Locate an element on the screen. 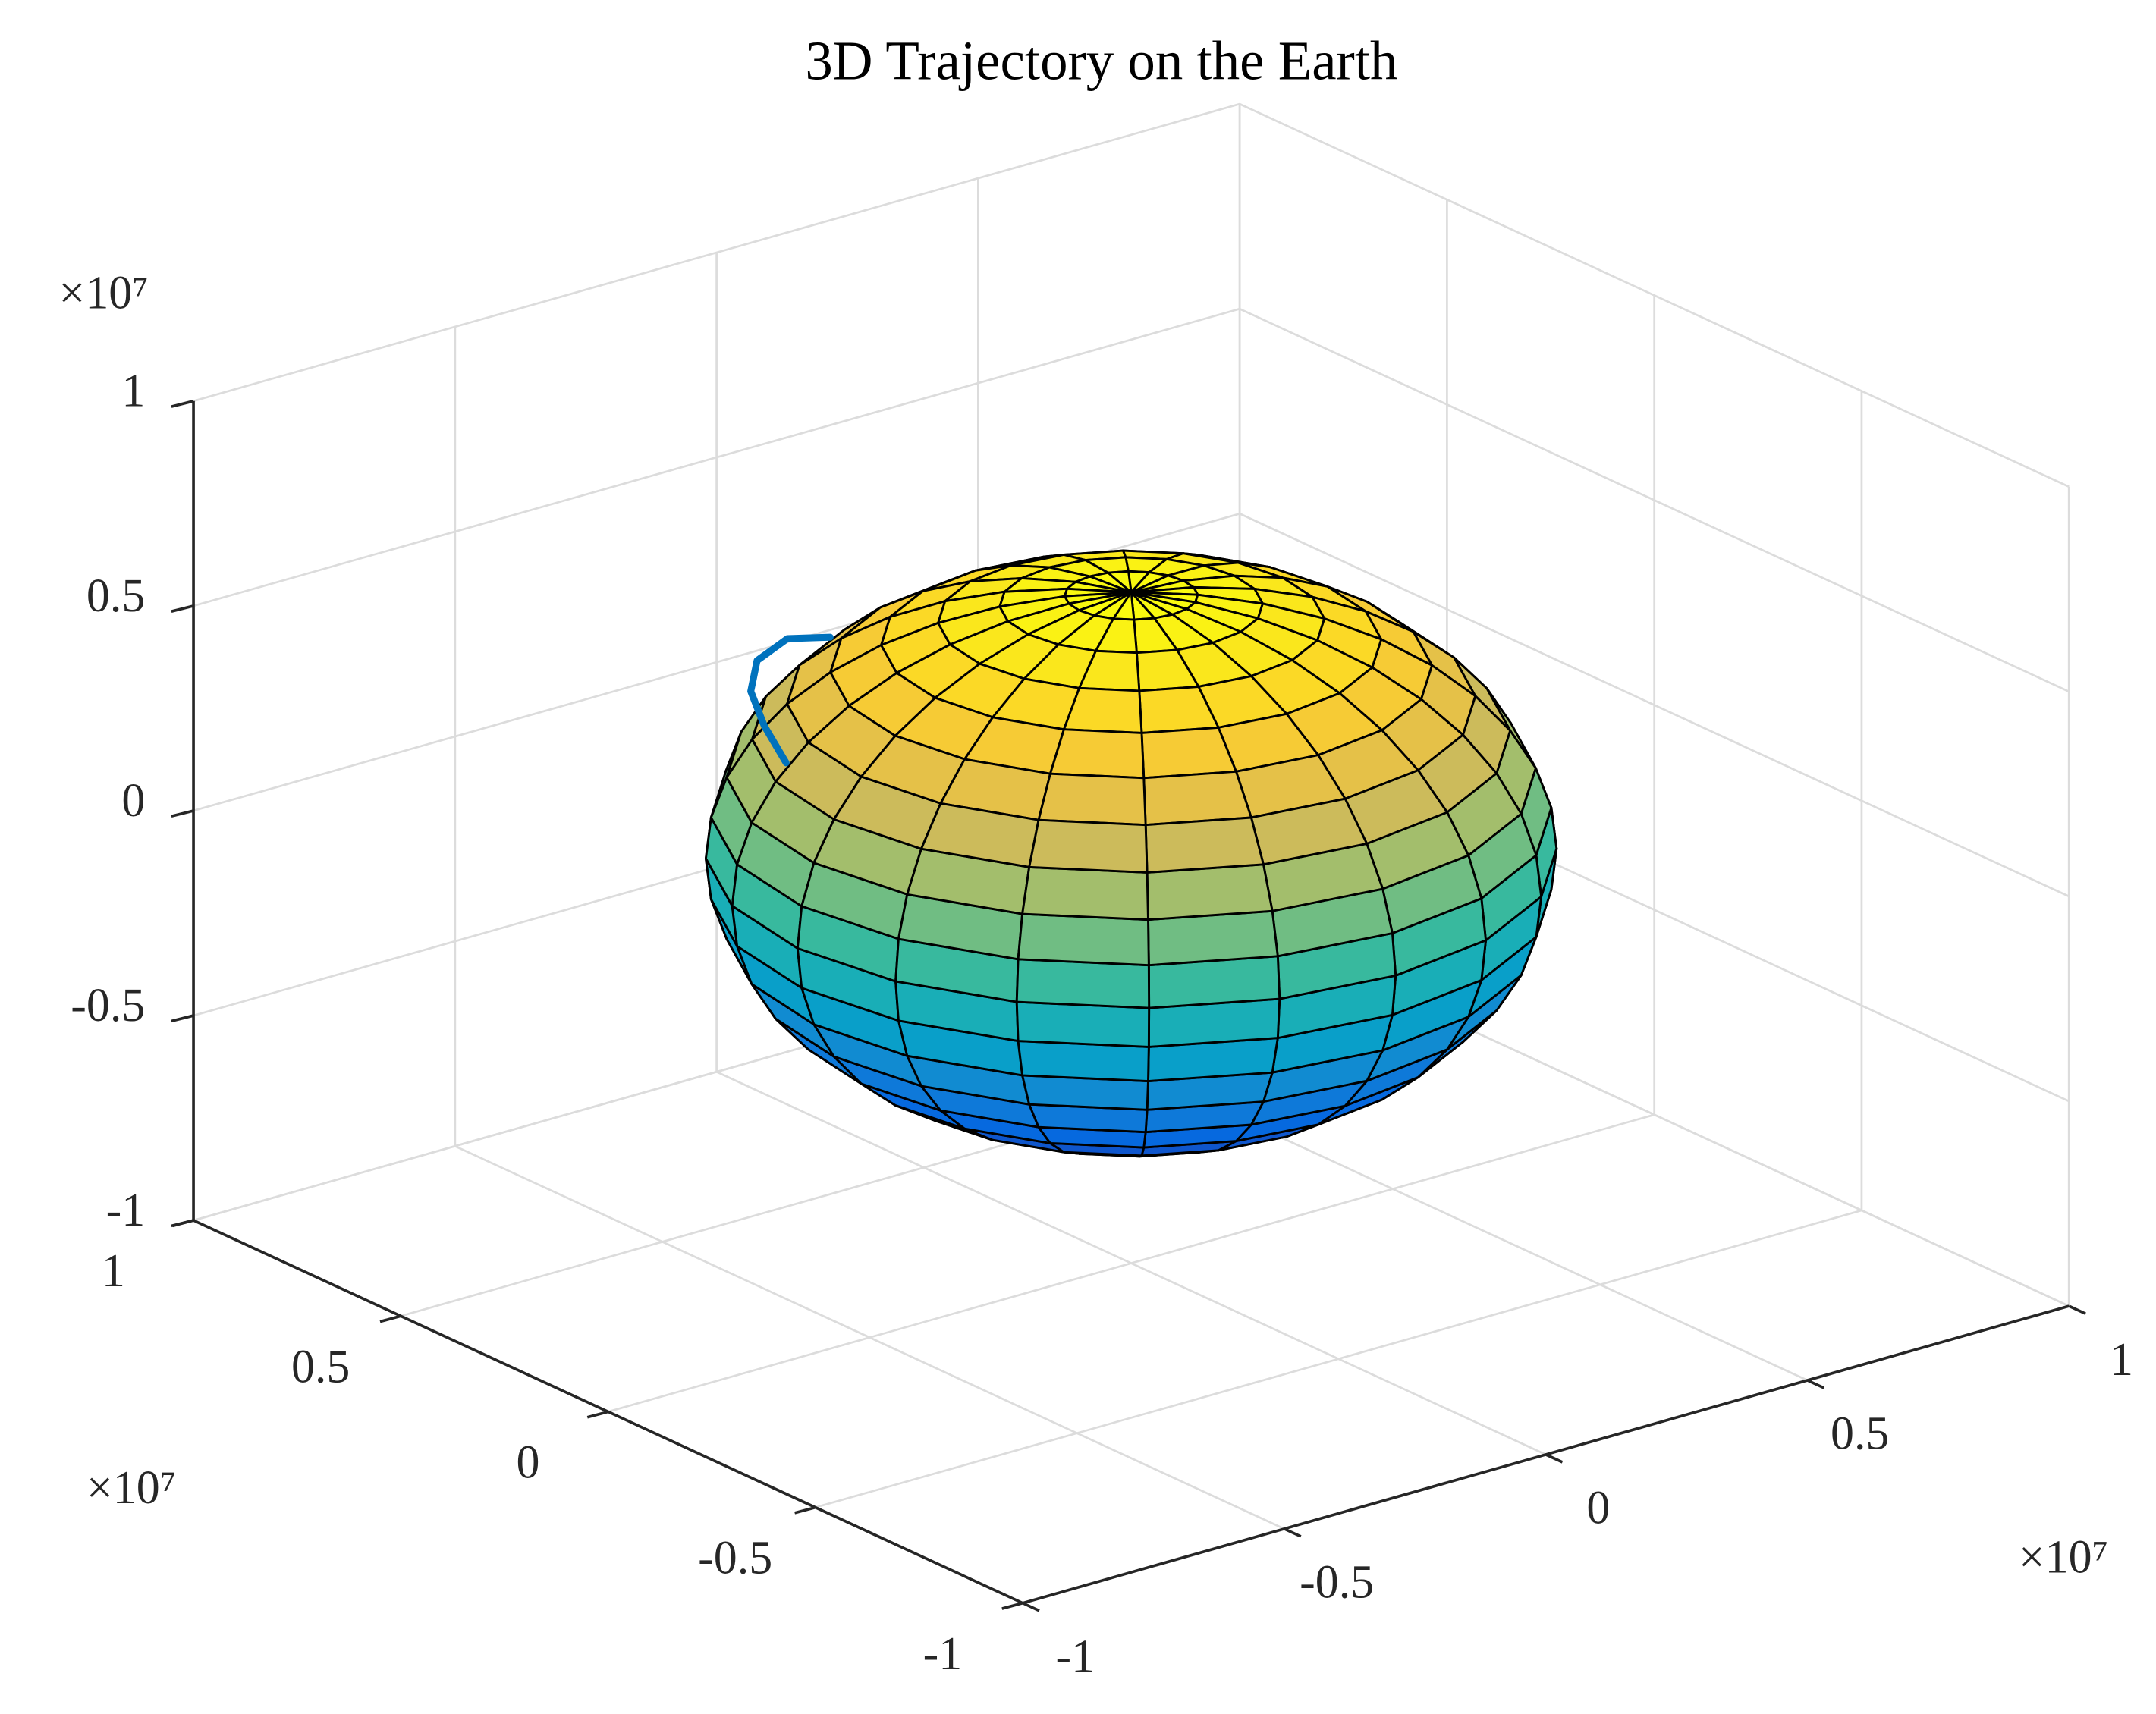  z-tick-label: 1 is located at coordinates (133, 391).